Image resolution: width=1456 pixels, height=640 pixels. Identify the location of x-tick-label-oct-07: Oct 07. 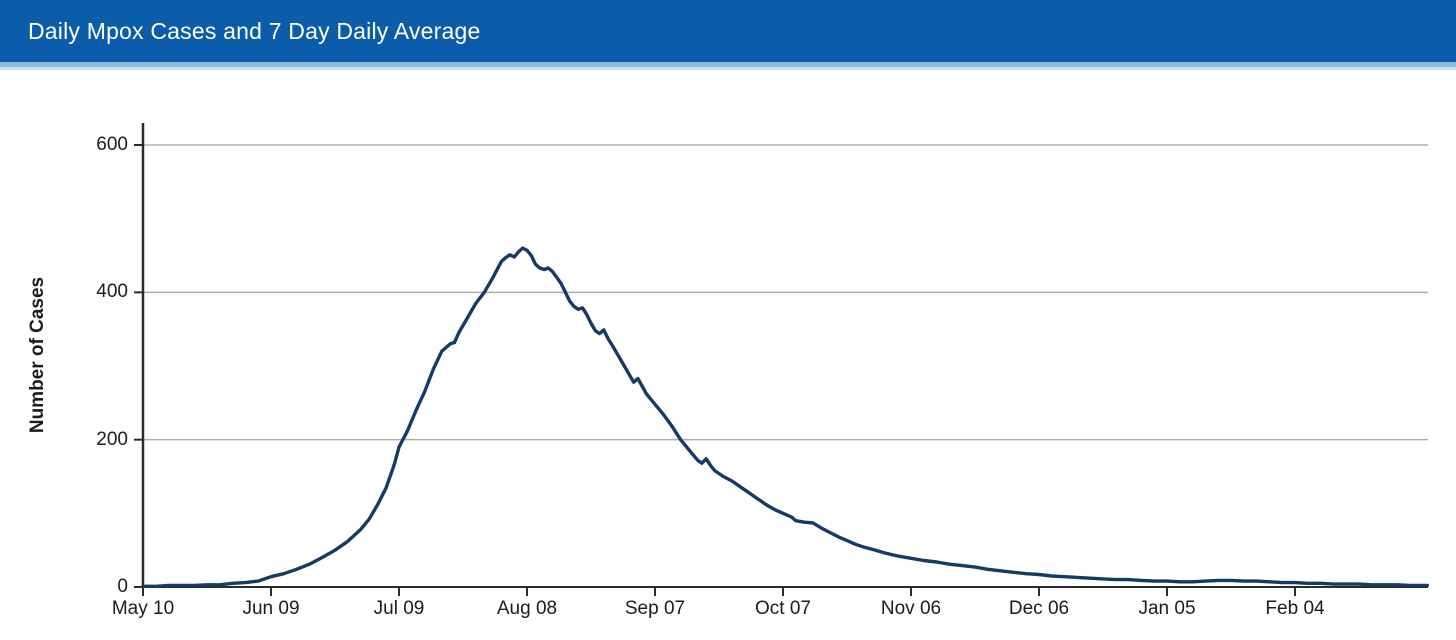
(783, 608).